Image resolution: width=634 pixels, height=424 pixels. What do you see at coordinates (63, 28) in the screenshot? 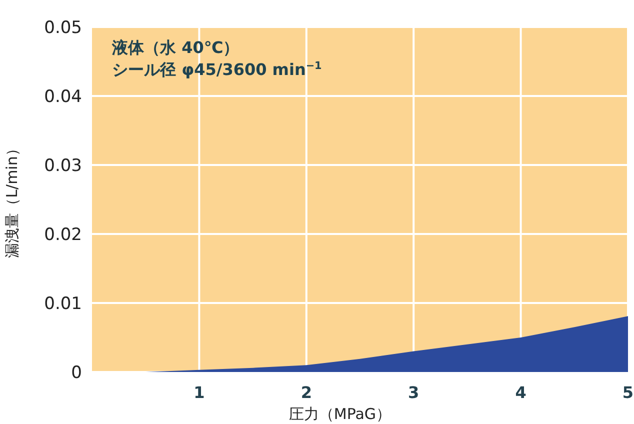
I see `y-tick-label: 0.05` at bounding box center [63, 28].